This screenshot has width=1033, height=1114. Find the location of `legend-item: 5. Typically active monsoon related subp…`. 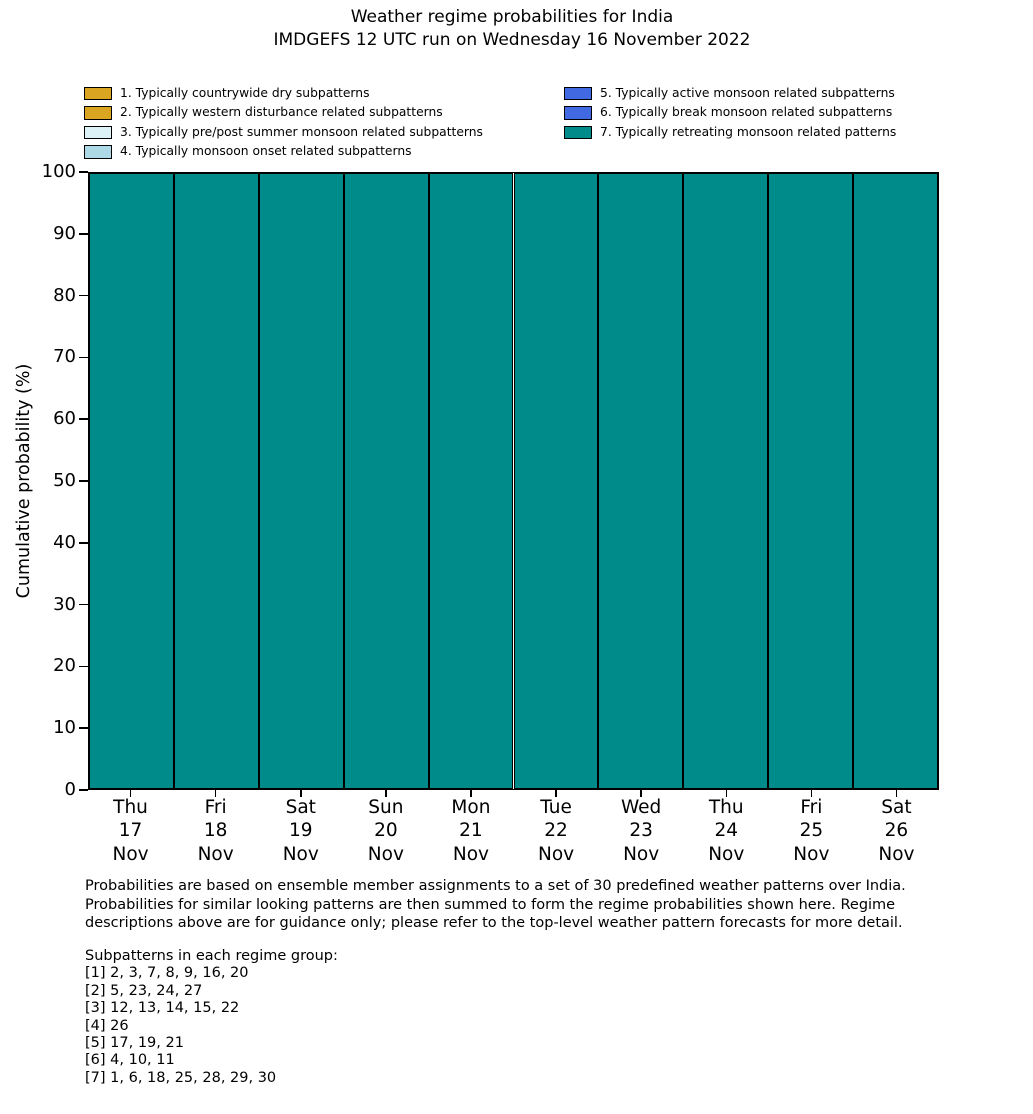

legend-item: 5. Typically active monsoon related subp… is located at coordinates (730, 93).